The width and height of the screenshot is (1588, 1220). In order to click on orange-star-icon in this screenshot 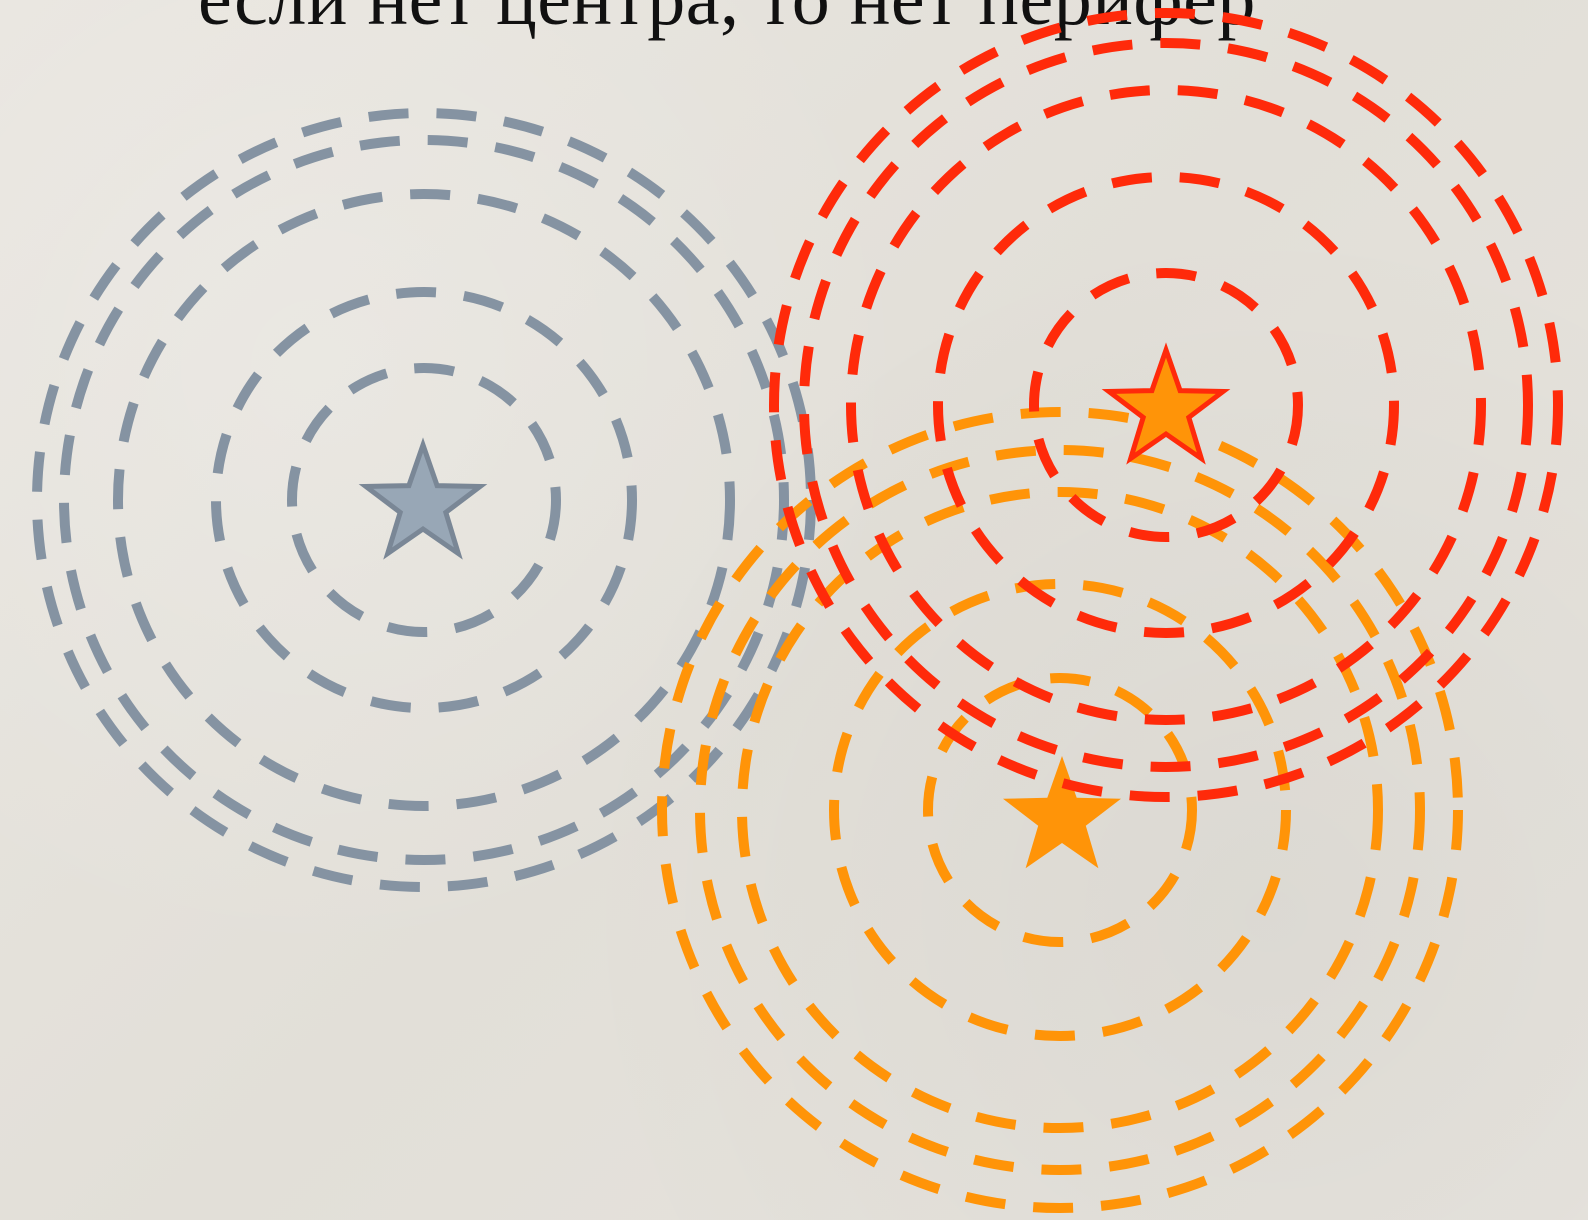, I will do `click(1062, 812)`.